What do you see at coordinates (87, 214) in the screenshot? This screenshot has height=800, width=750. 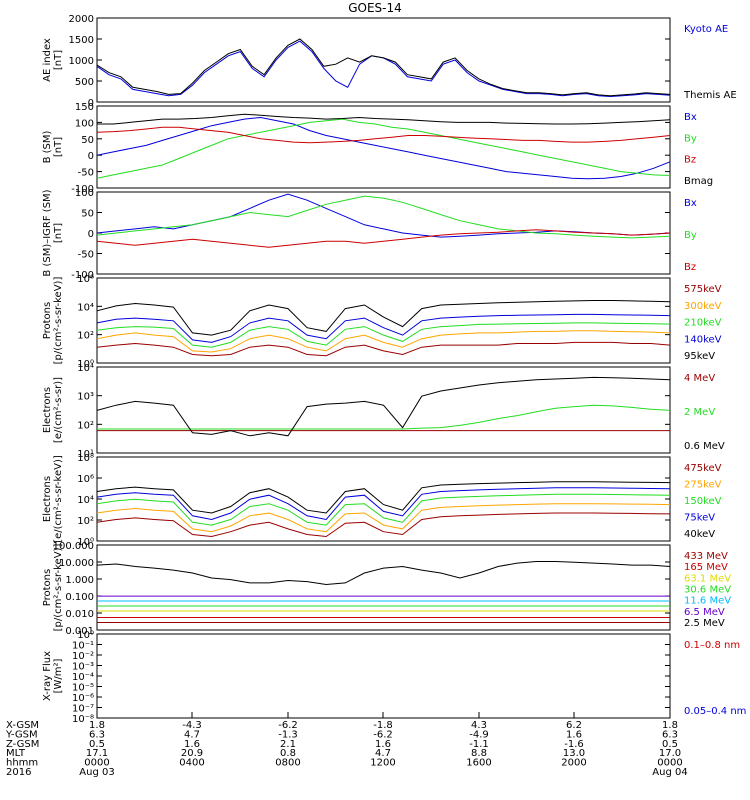 I see `ytick-label: 50` at bounding box center [87, 214].